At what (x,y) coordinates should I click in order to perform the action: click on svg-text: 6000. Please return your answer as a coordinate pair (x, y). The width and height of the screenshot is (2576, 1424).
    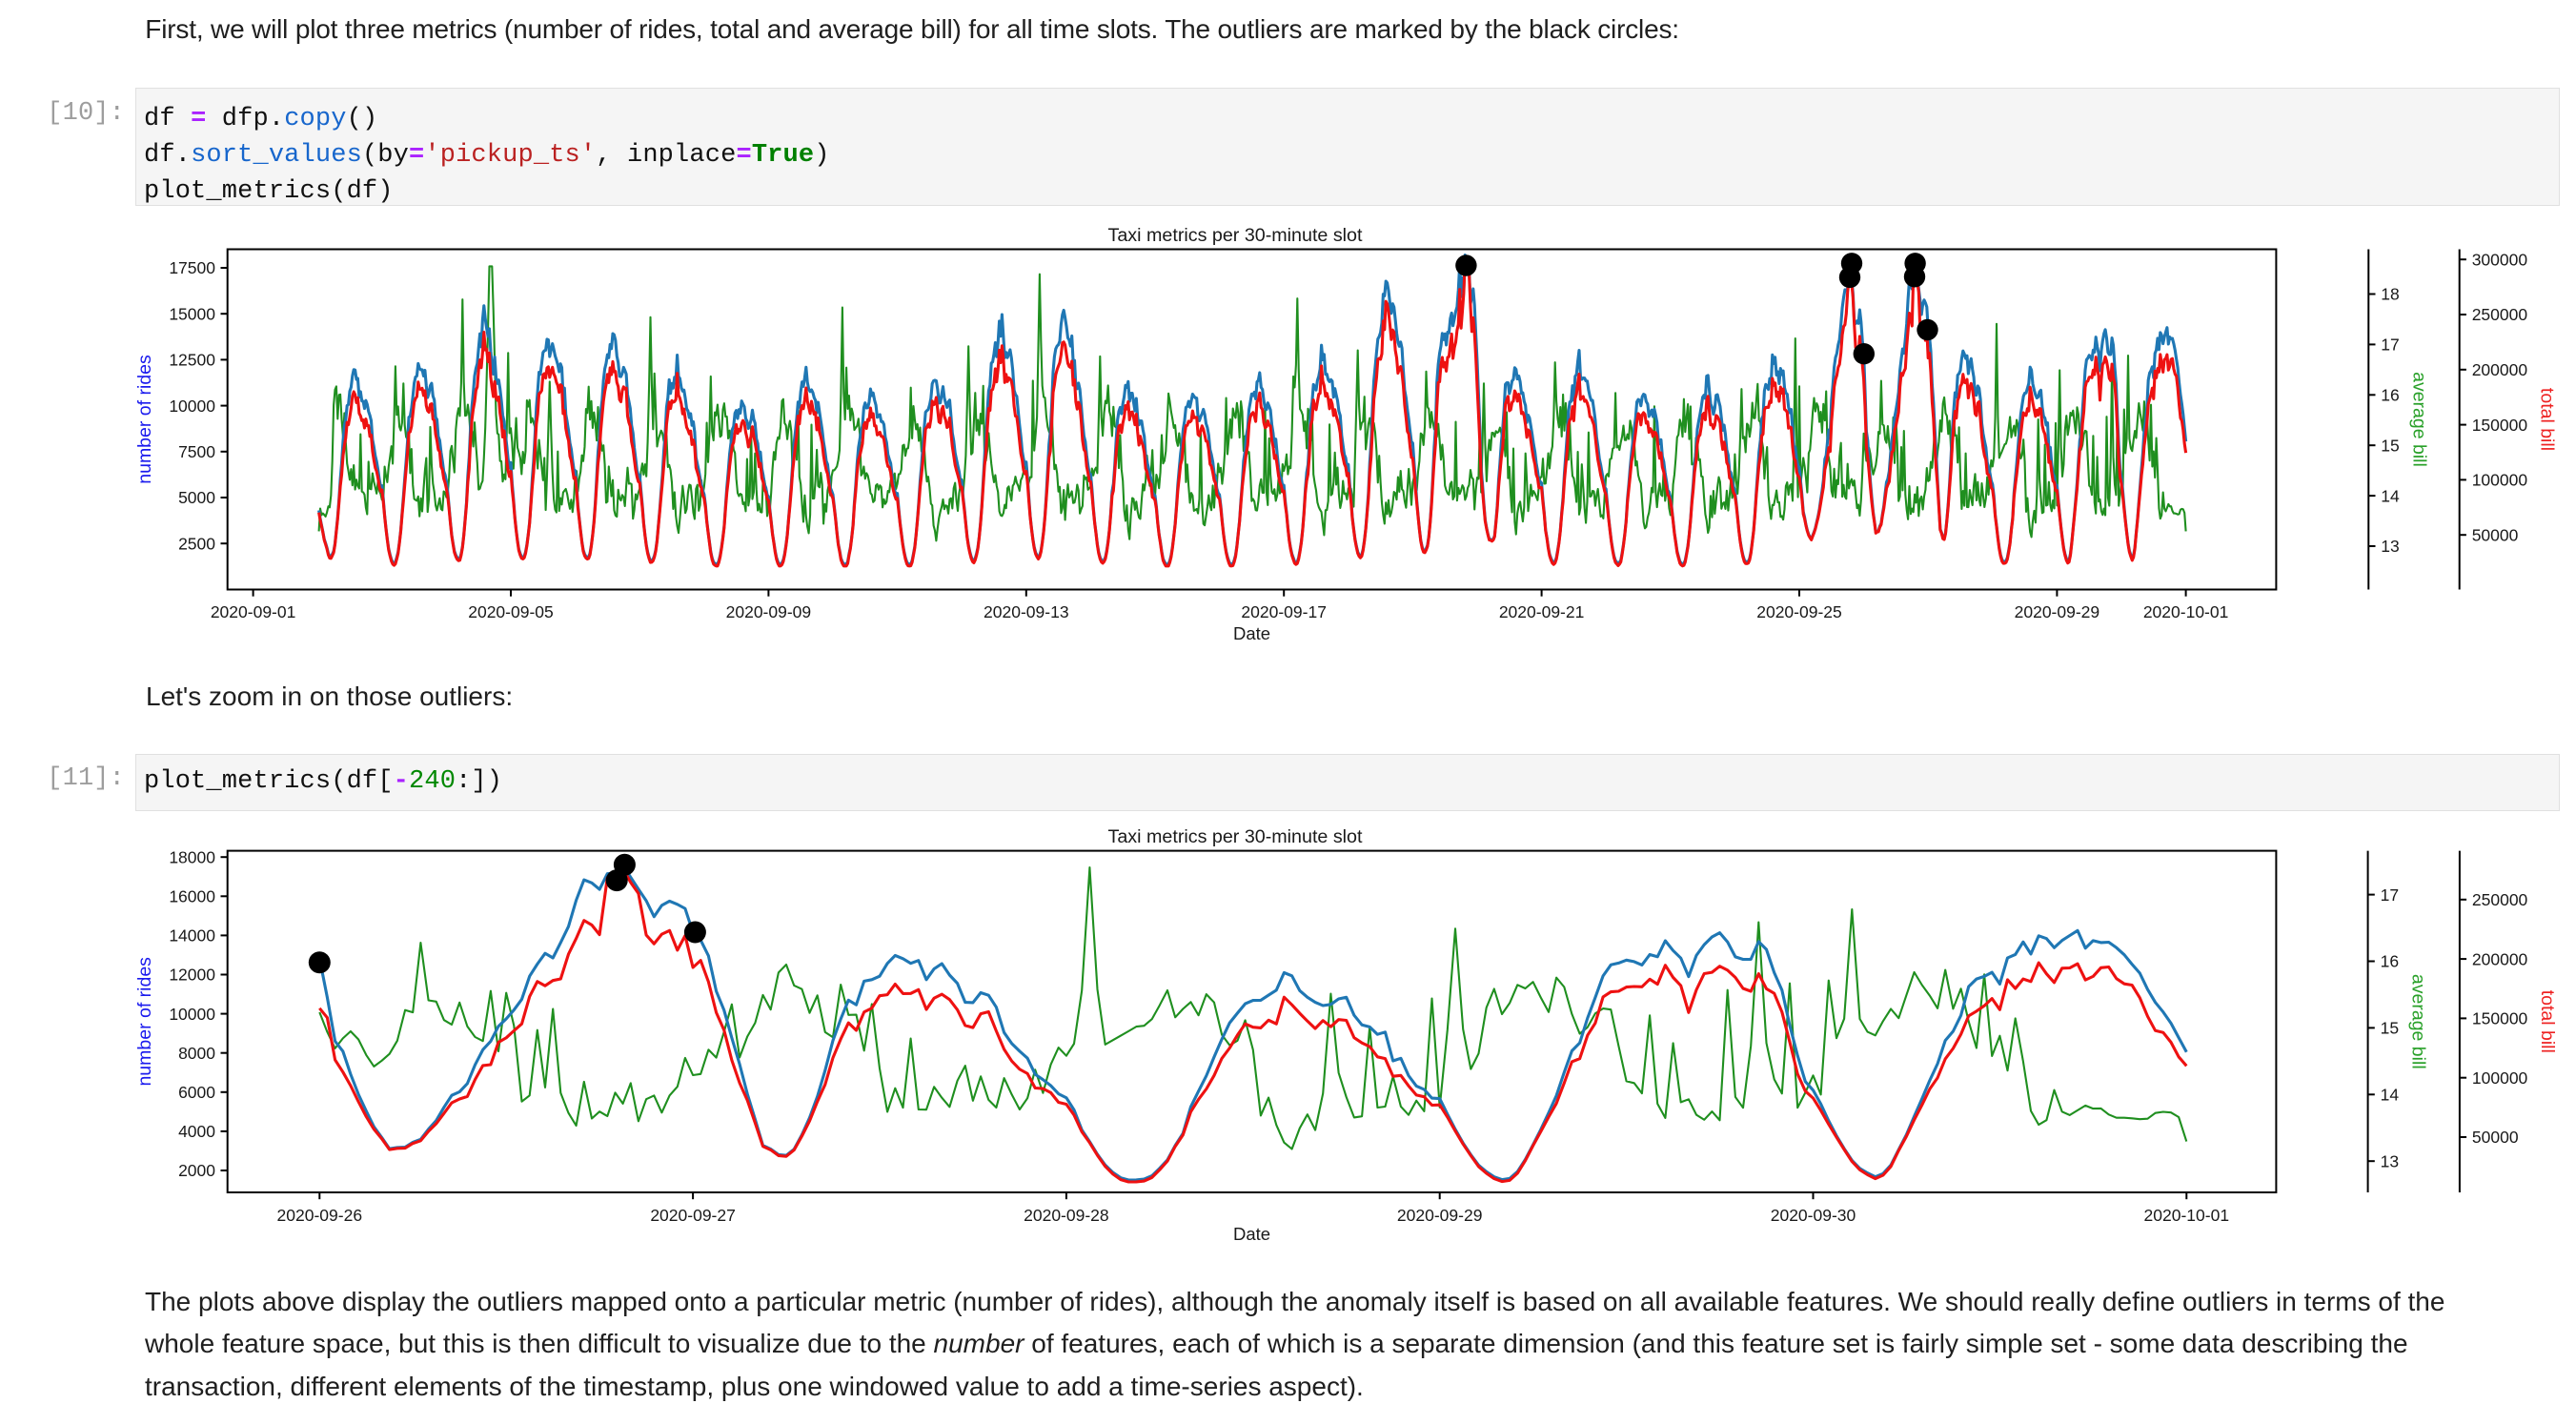
    Looking at the image, I should click on (197, 1092).